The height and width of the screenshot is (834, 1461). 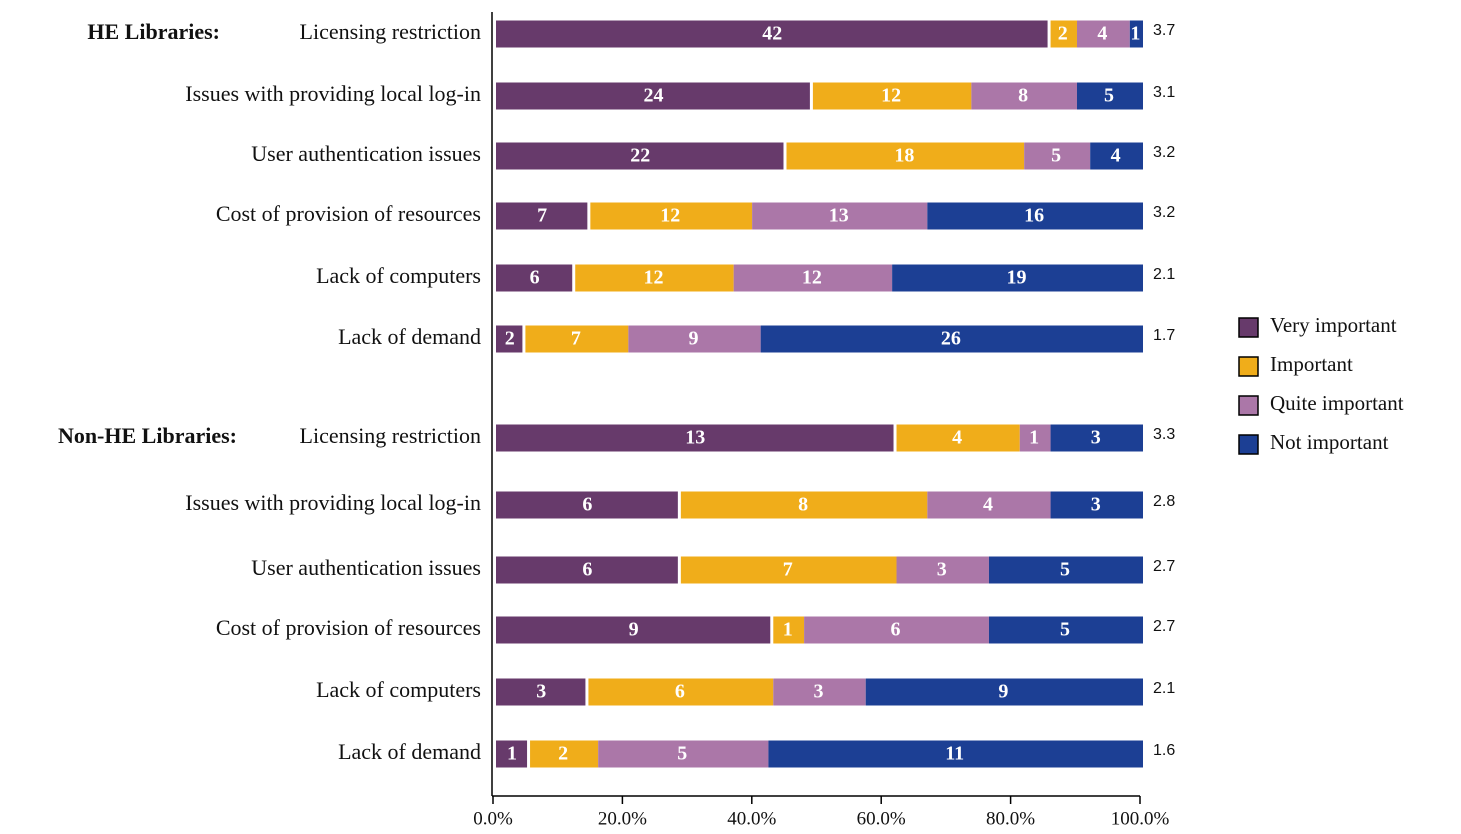 I want to click on score-label: 1.6, so click(x=1164, y=750).